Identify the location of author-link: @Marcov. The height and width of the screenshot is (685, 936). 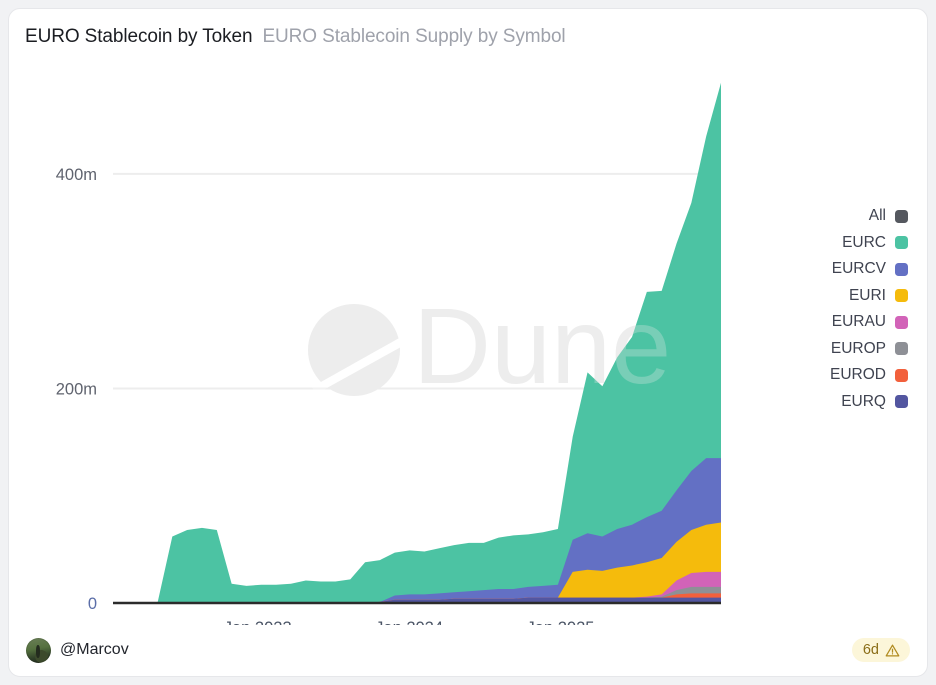
(77, 650).